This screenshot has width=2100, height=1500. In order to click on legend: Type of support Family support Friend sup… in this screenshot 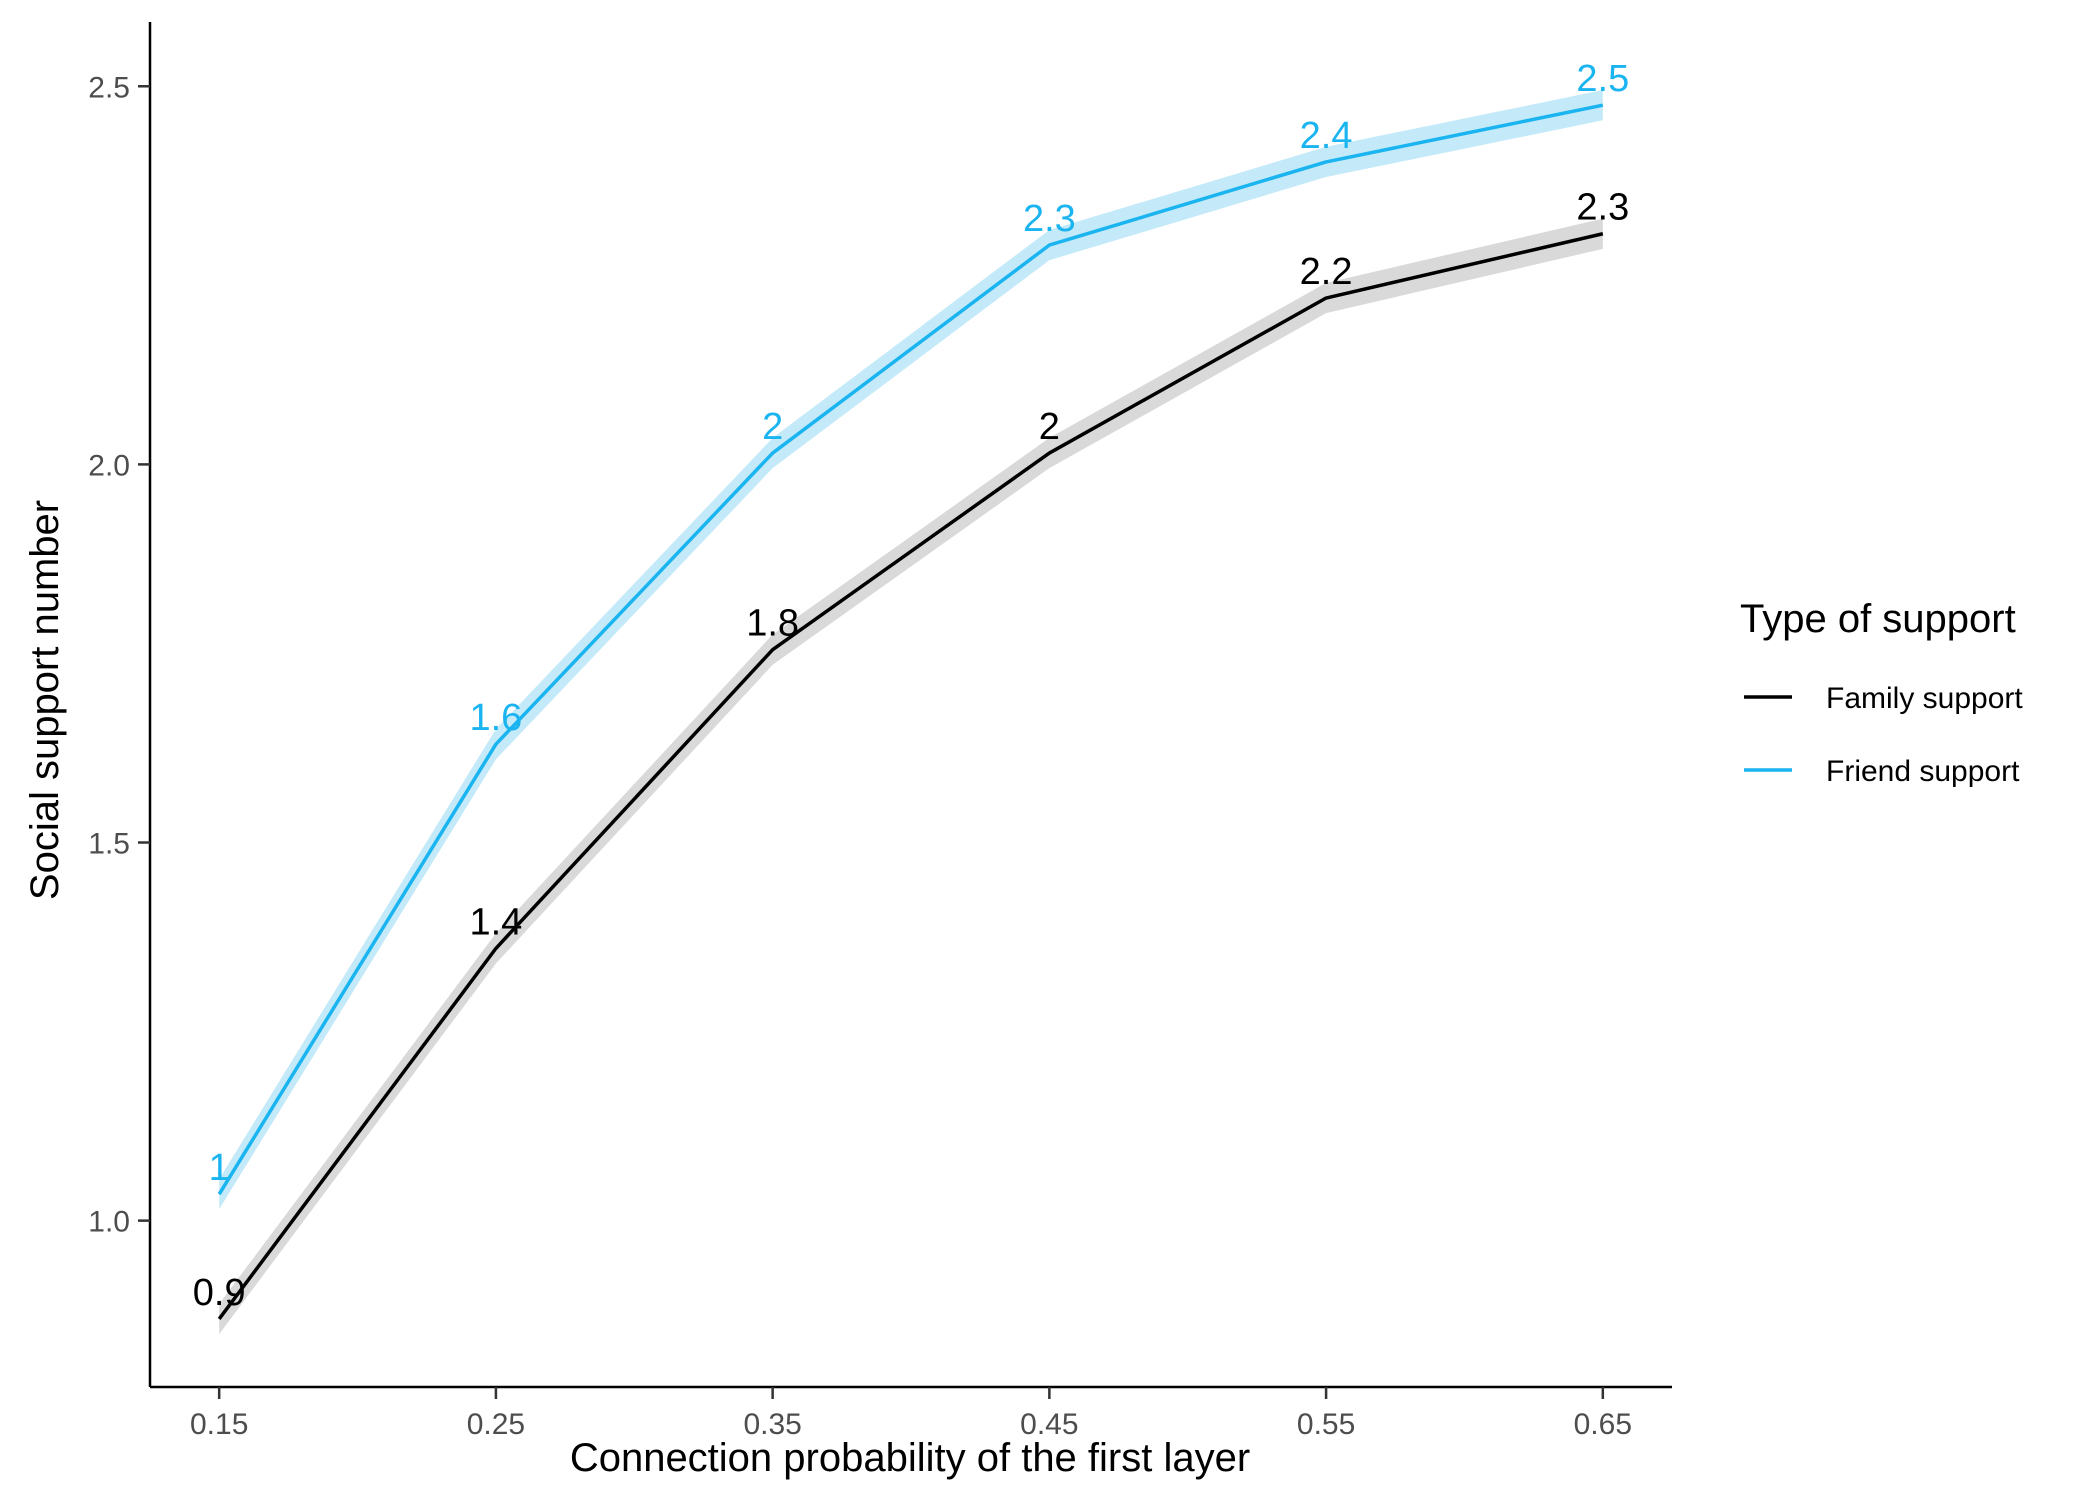, I will do `click(1881, 692)`.